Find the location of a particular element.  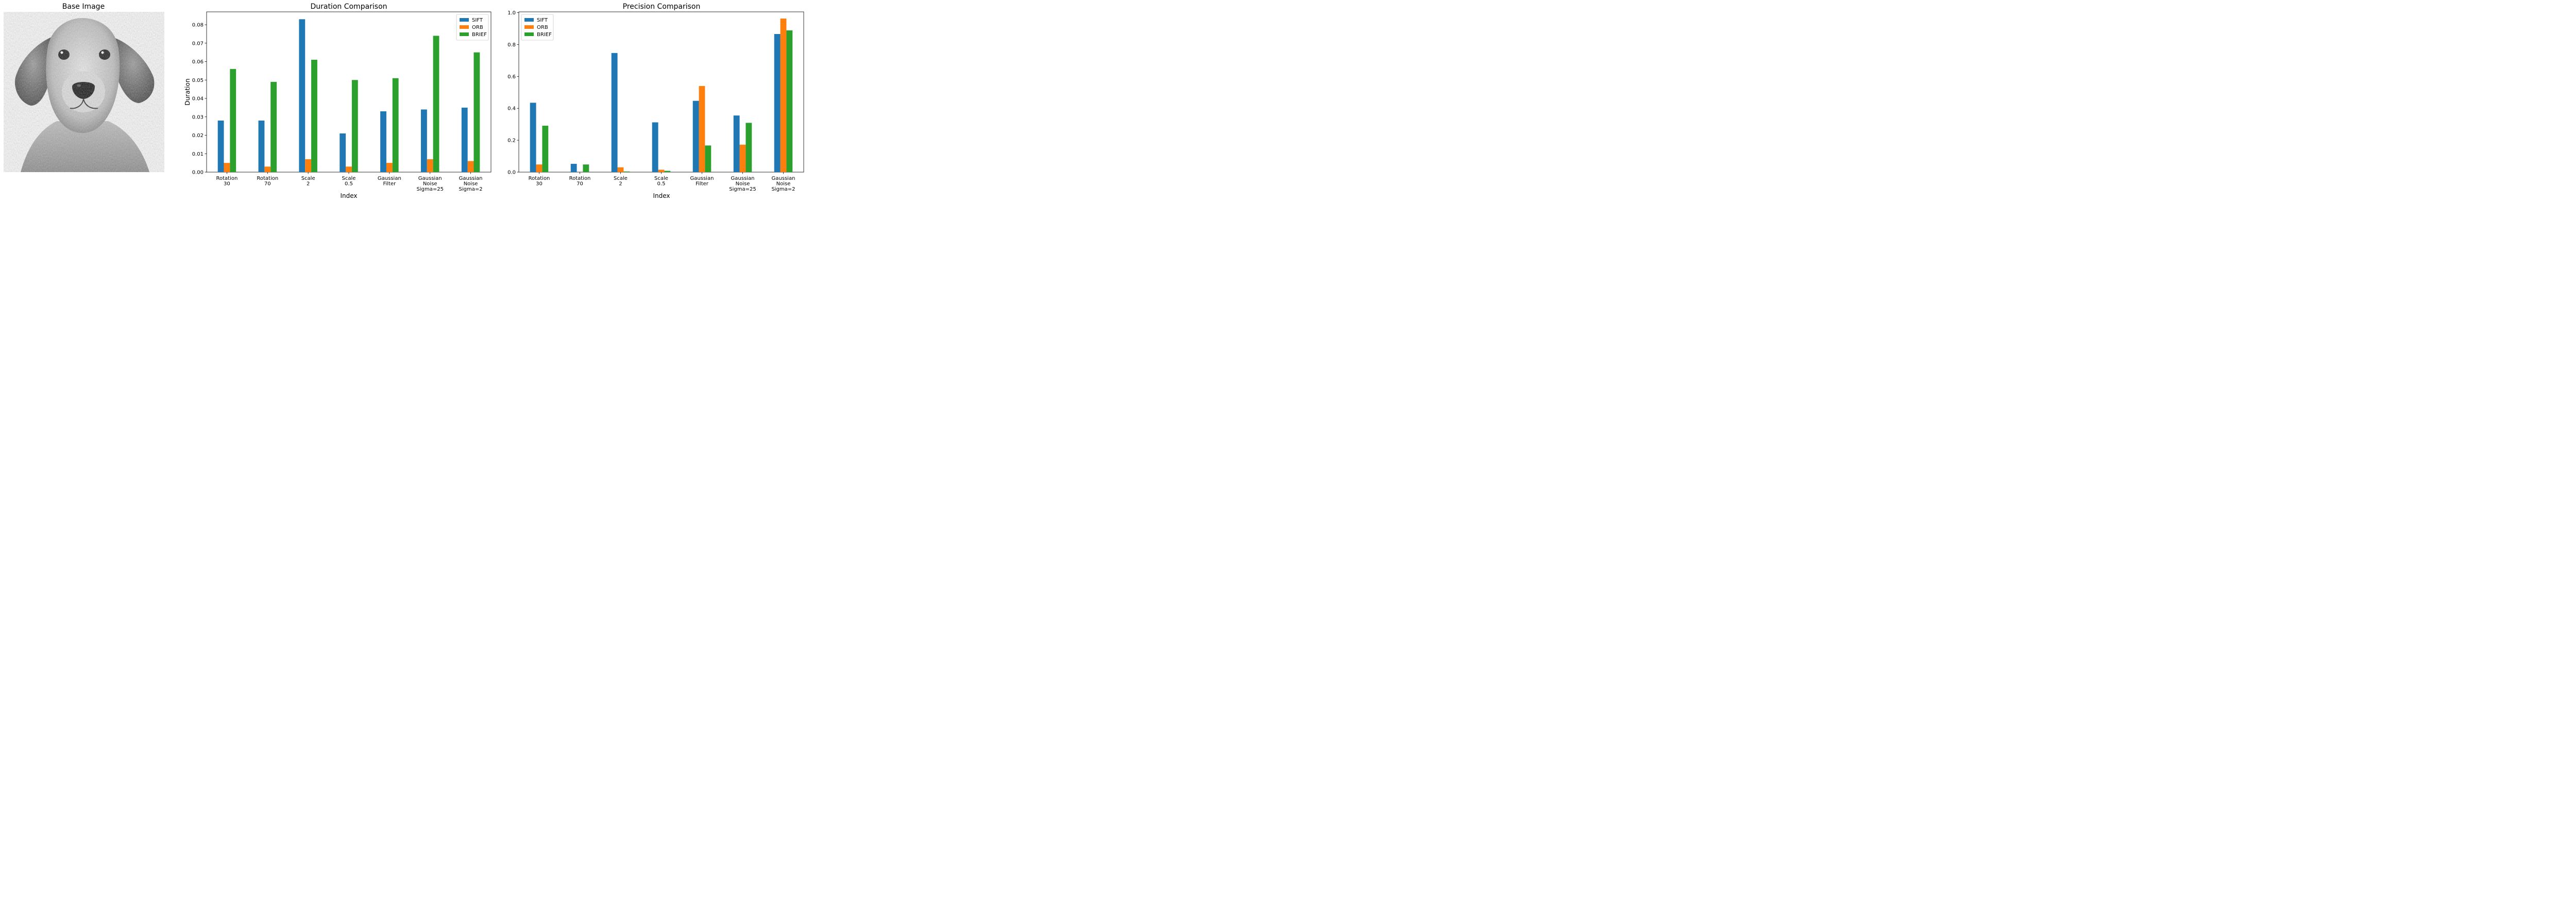

duration-legend-label-brief: BRIEF is located at coordinates (479, 35).